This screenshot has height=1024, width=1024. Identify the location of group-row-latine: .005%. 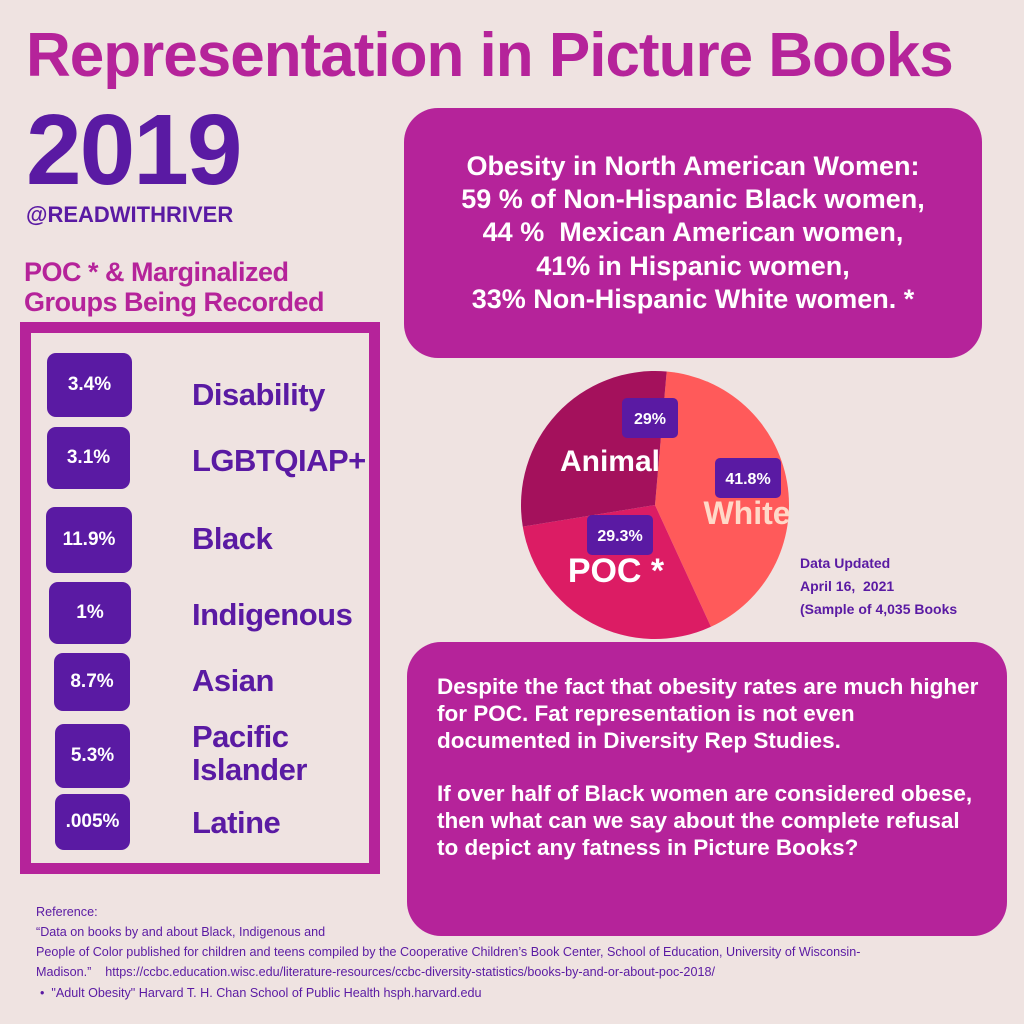
(80, 822).